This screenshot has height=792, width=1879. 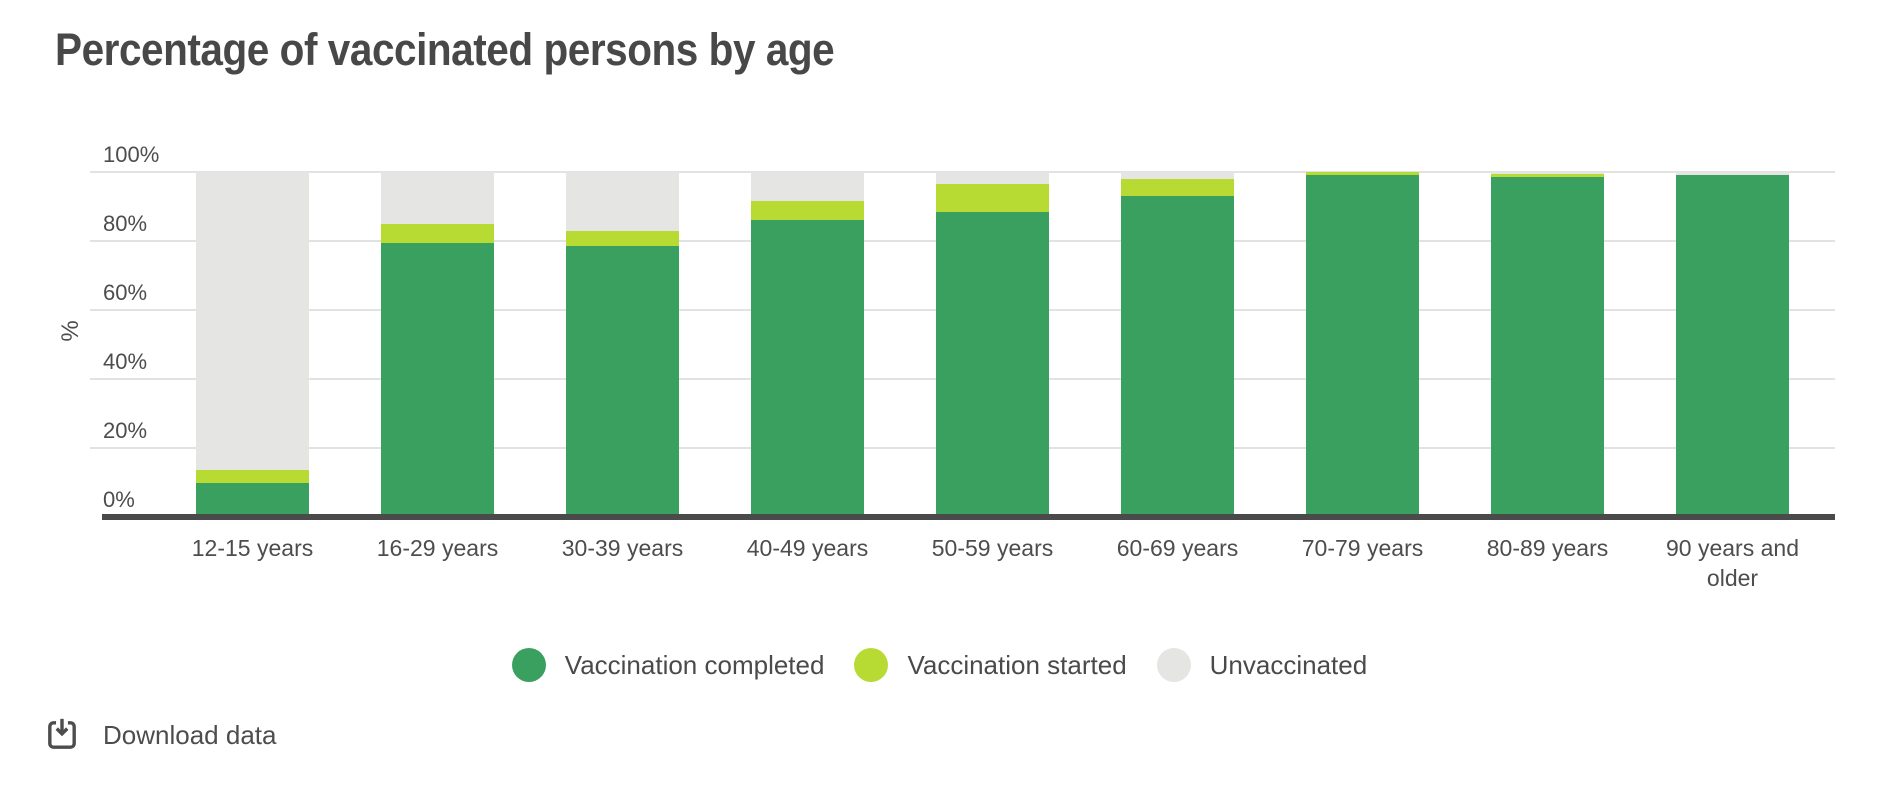 I want to click on bar-40-49-years, so click(x=807, y=344).